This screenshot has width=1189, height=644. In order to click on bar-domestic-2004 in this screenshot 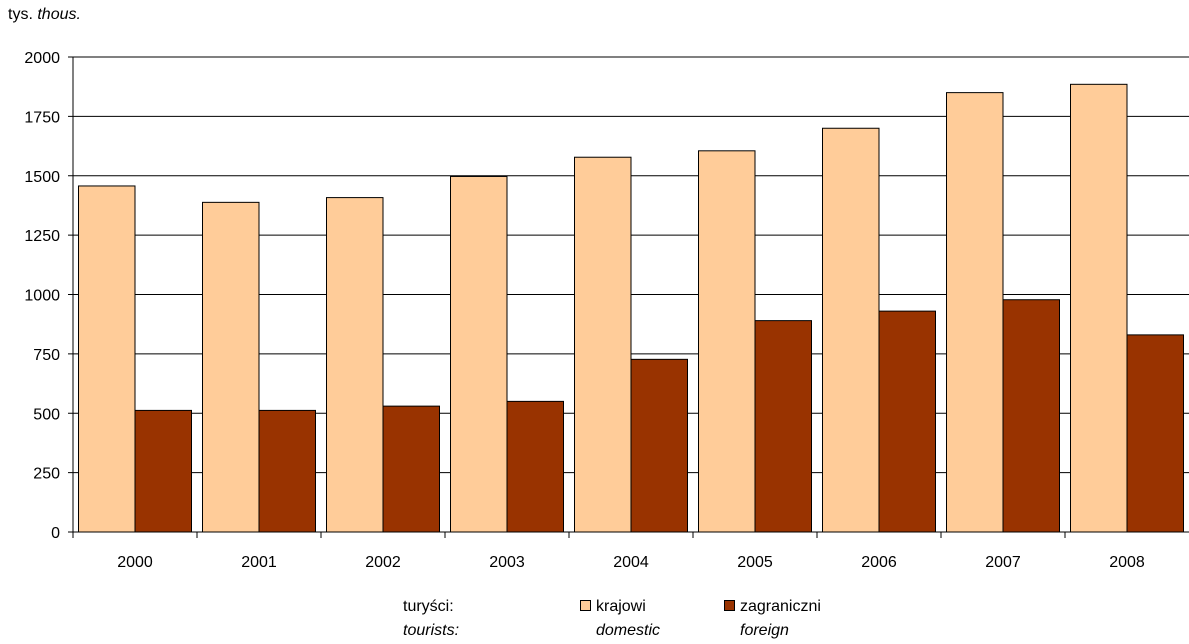, I will do `click(603, 344)`.